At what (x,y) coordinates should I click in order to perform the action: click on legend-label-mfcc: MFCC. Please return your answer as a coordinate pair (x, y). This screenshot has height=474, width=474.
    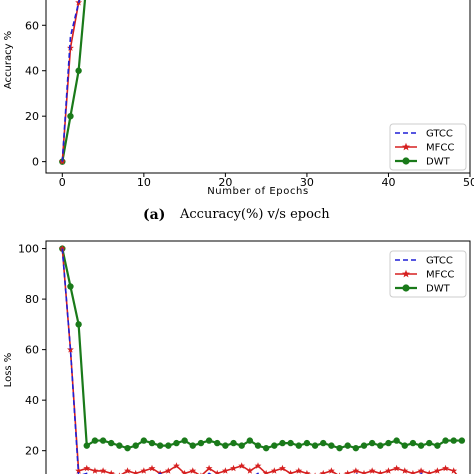
    Looking at the image, I should click on (440, 275).